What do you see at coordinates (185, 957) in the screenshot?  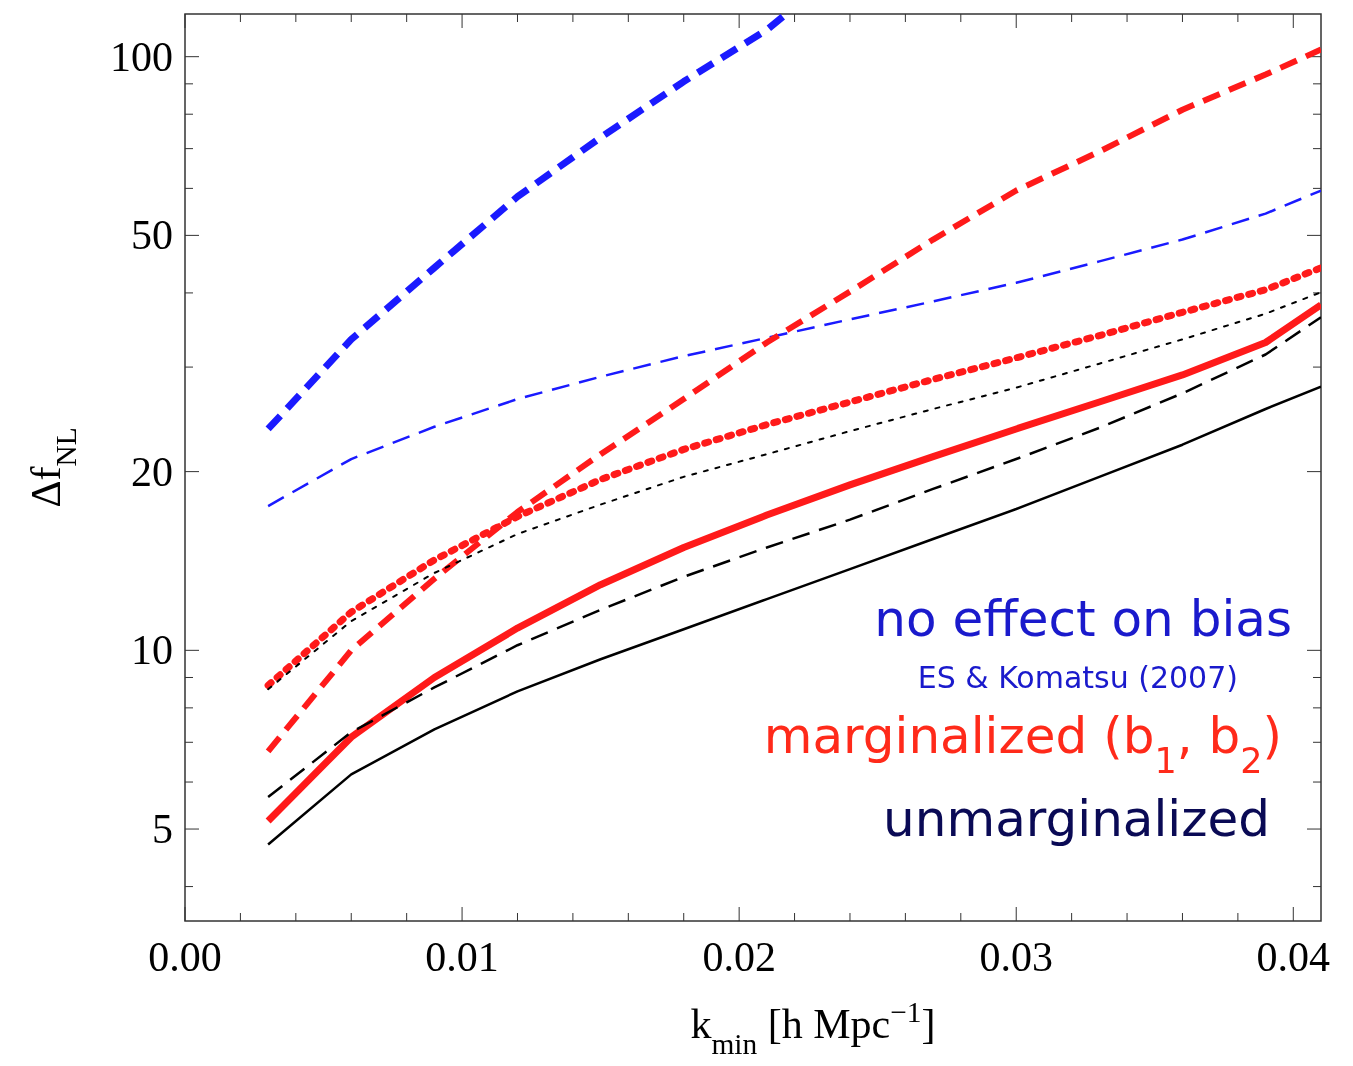 I see `x-tick-label: 0.00` at bounding box center [185, 957].